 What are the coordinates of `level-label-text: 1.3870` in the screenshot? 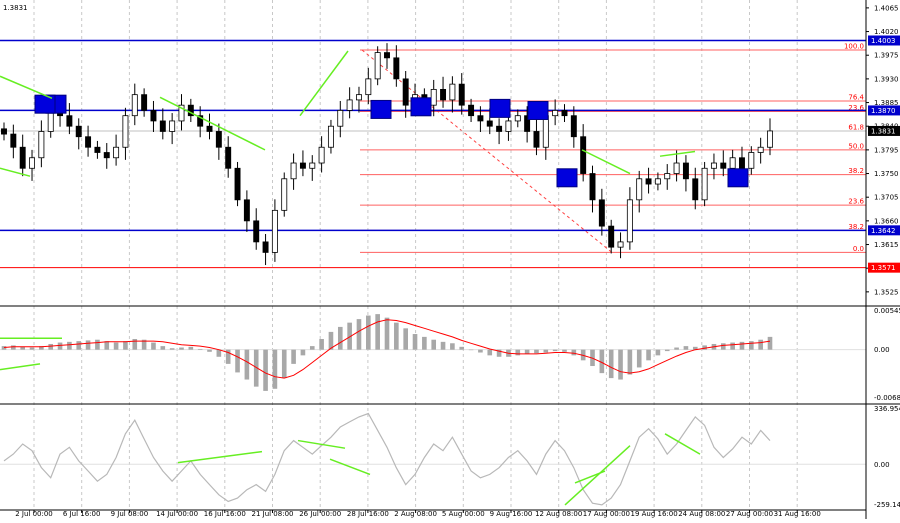 It's located at (883, 111).